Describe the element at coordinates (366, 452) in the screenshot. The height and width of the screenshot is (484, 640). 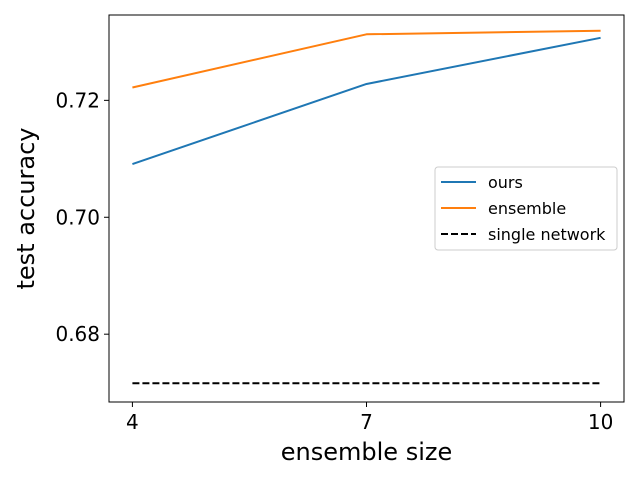
I see `x-axis-label: ensemble size` at that location.